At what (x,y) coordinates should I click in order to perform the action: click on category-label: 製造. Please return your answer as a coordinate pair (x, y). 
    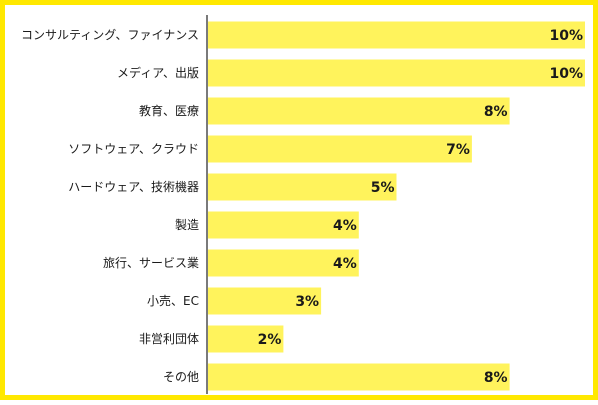
    Looking at the image, I should click on (187, 225).